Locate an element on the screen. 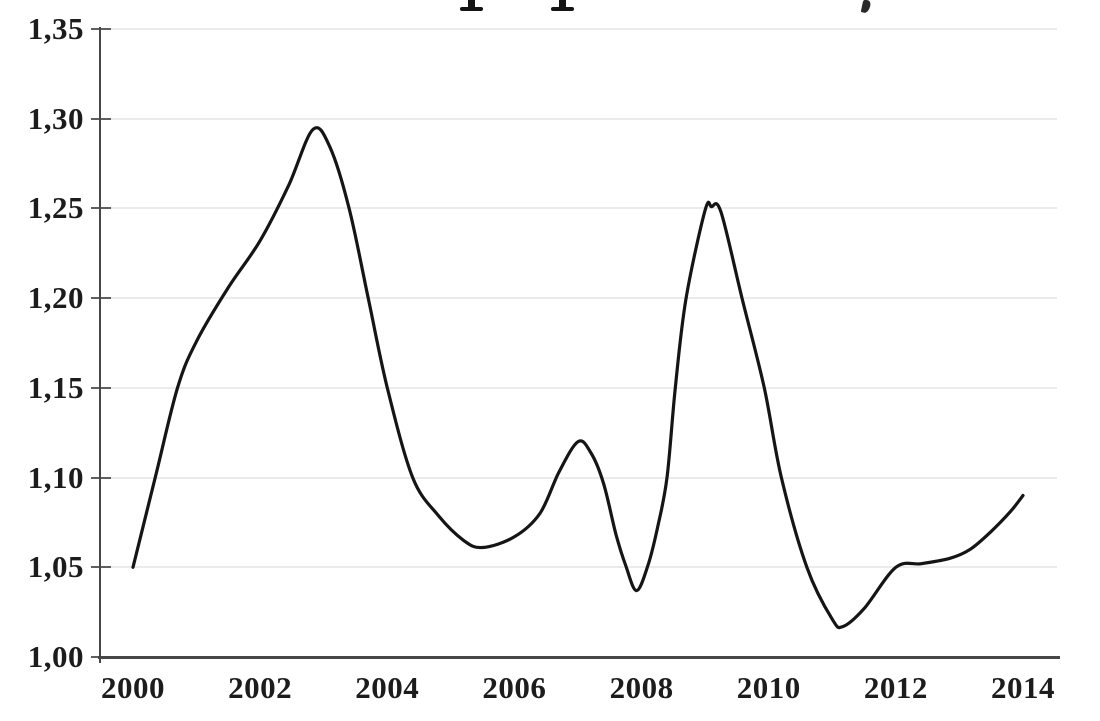  x-axis-tick-label: 2012 is located at coordinates (895, 687).